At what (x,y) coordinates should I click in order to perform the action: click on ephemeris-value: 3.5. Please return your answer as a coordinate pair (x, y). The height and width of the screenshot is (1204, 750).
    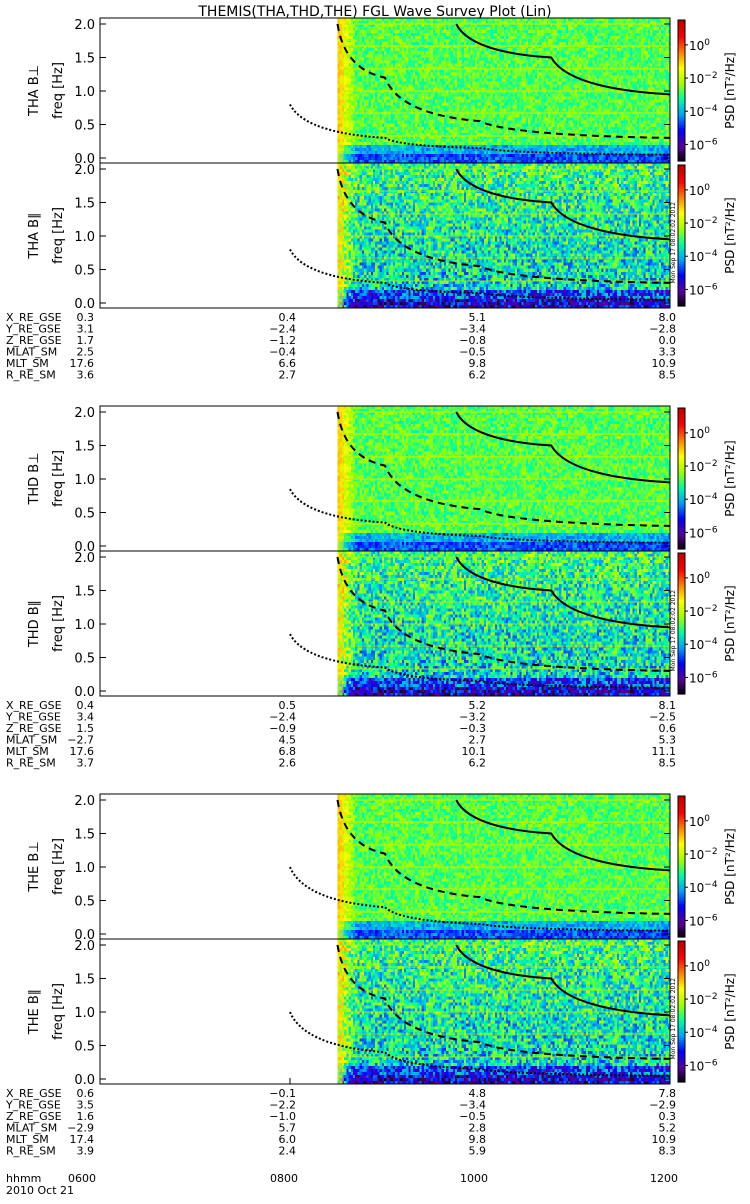
    Looking at the image, I should click on (86, 1105).